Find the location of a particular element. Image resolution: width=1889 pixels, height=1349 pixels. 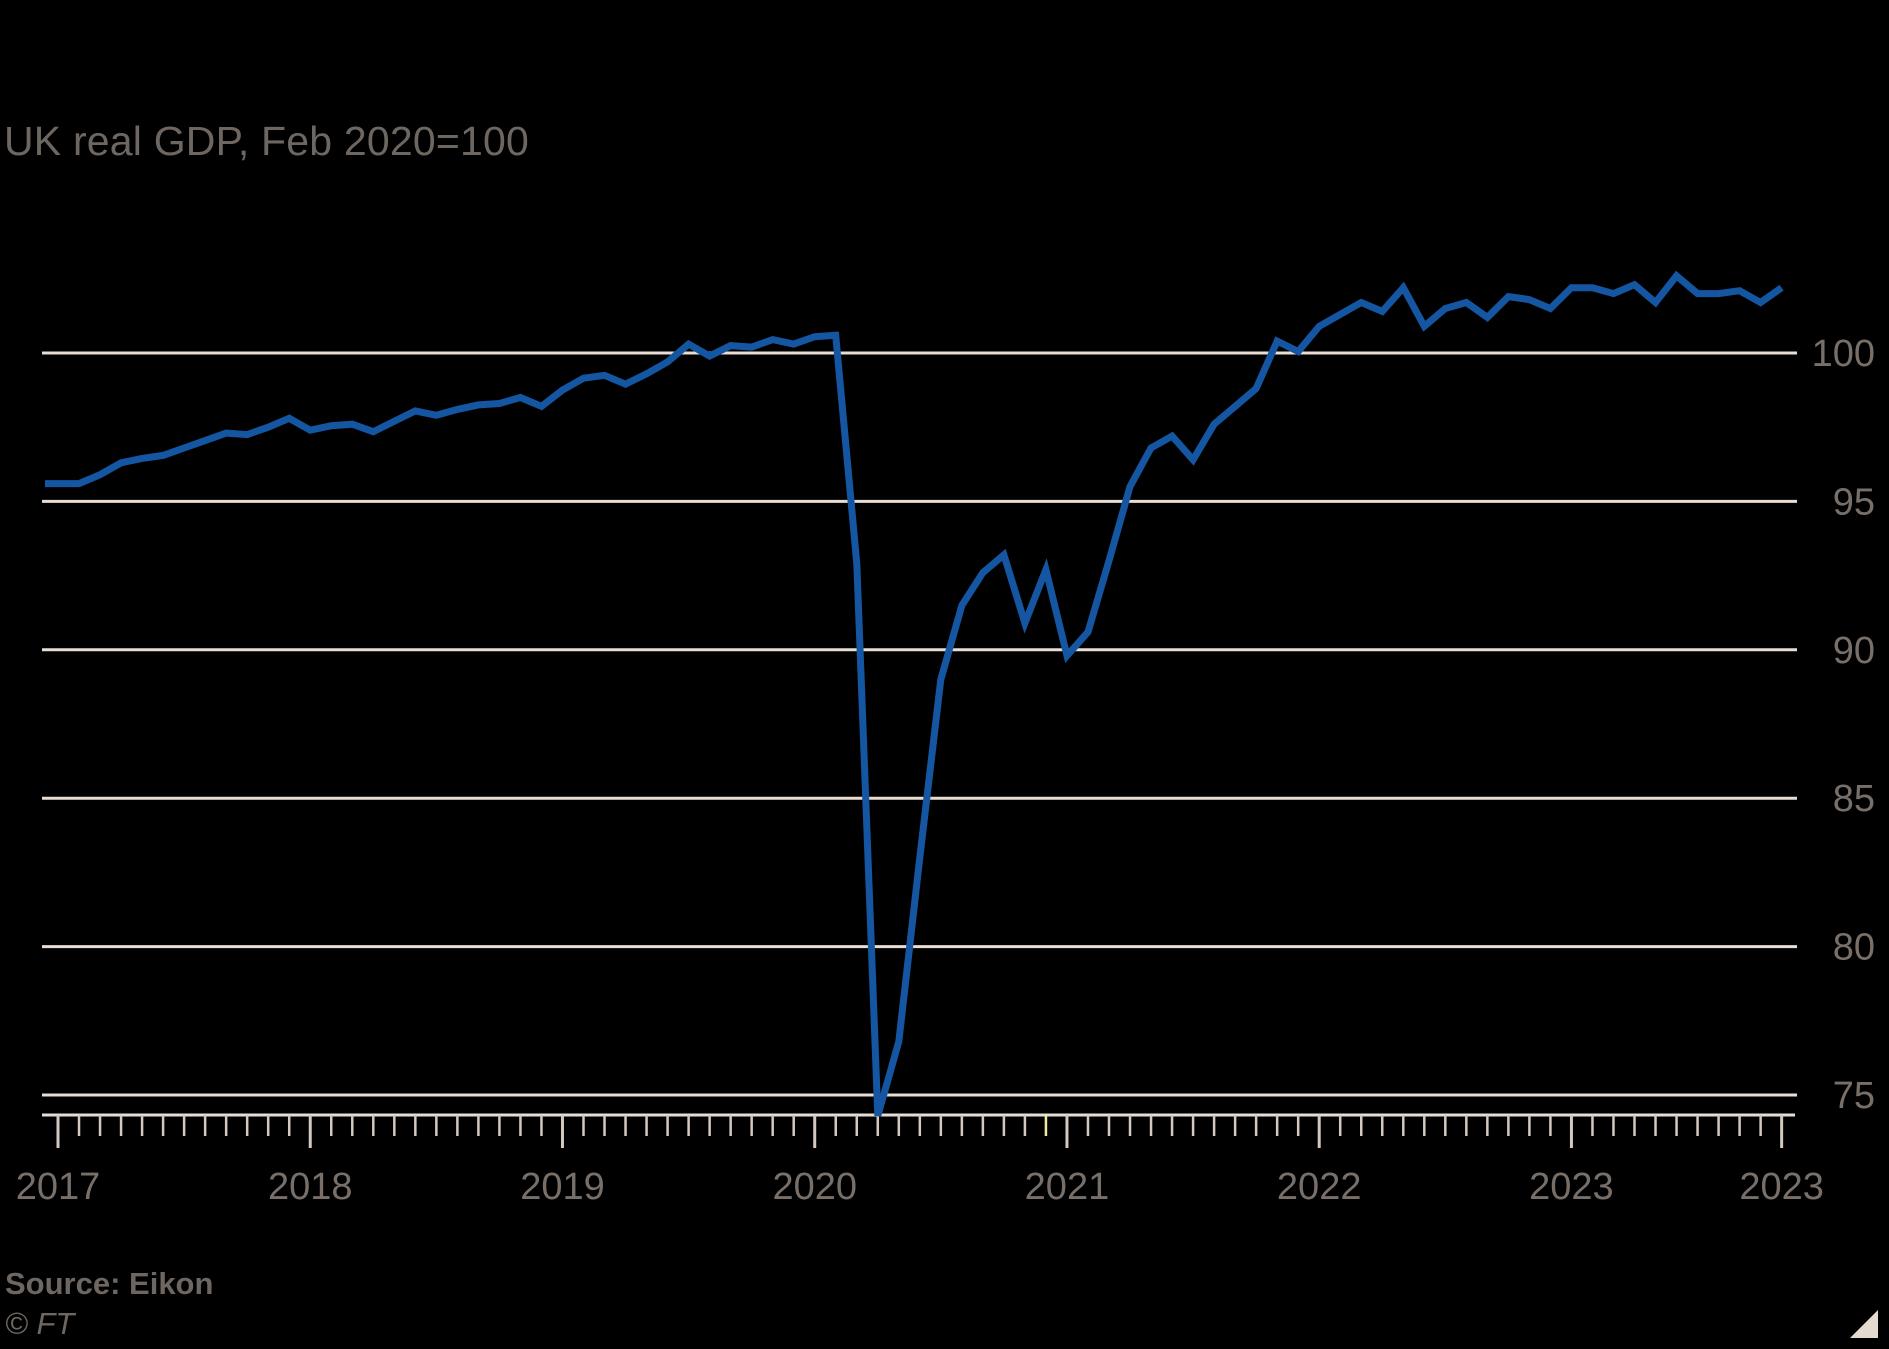

x-axis-year-label-60: 2022 is located at coordinates (1319, 1187).